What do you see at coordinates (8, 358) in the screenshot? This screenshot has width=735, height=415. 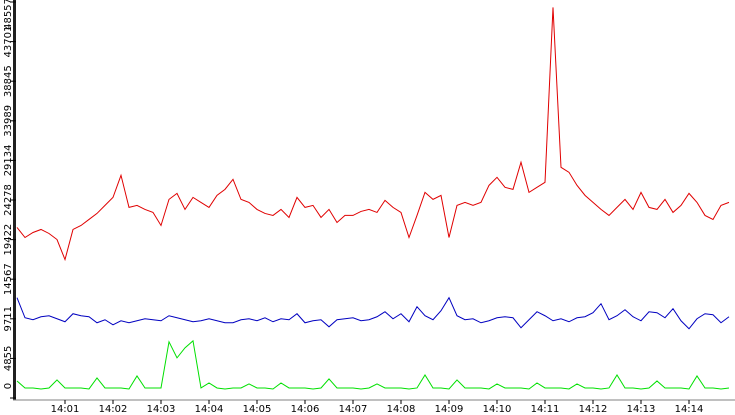 I see `y-tick-label: 4855` at bounding box center [8, 358].